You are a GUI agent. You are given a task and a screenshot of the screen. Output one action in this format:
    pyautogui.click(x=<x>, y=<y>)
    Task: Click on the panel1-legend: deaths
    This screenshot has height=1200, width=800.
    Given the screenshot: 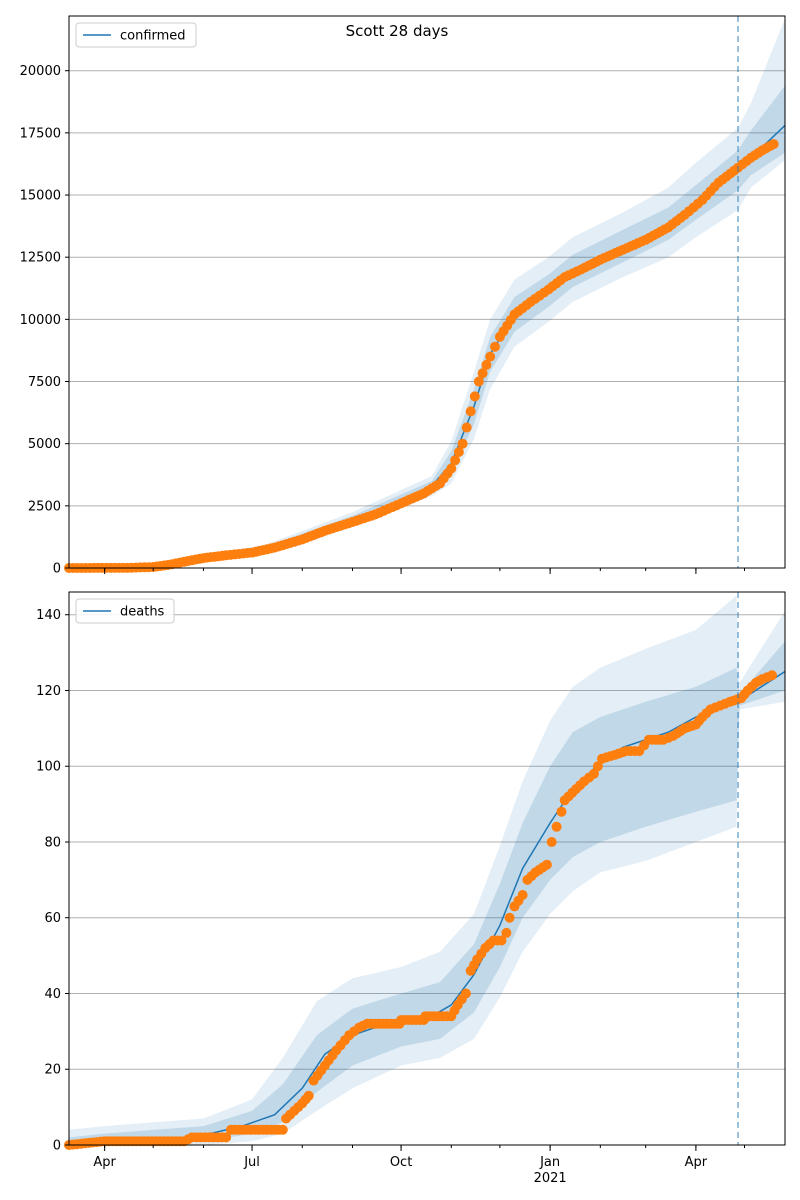 What is the action you would take?
    pyautogui.click(x=125, y=611)
    